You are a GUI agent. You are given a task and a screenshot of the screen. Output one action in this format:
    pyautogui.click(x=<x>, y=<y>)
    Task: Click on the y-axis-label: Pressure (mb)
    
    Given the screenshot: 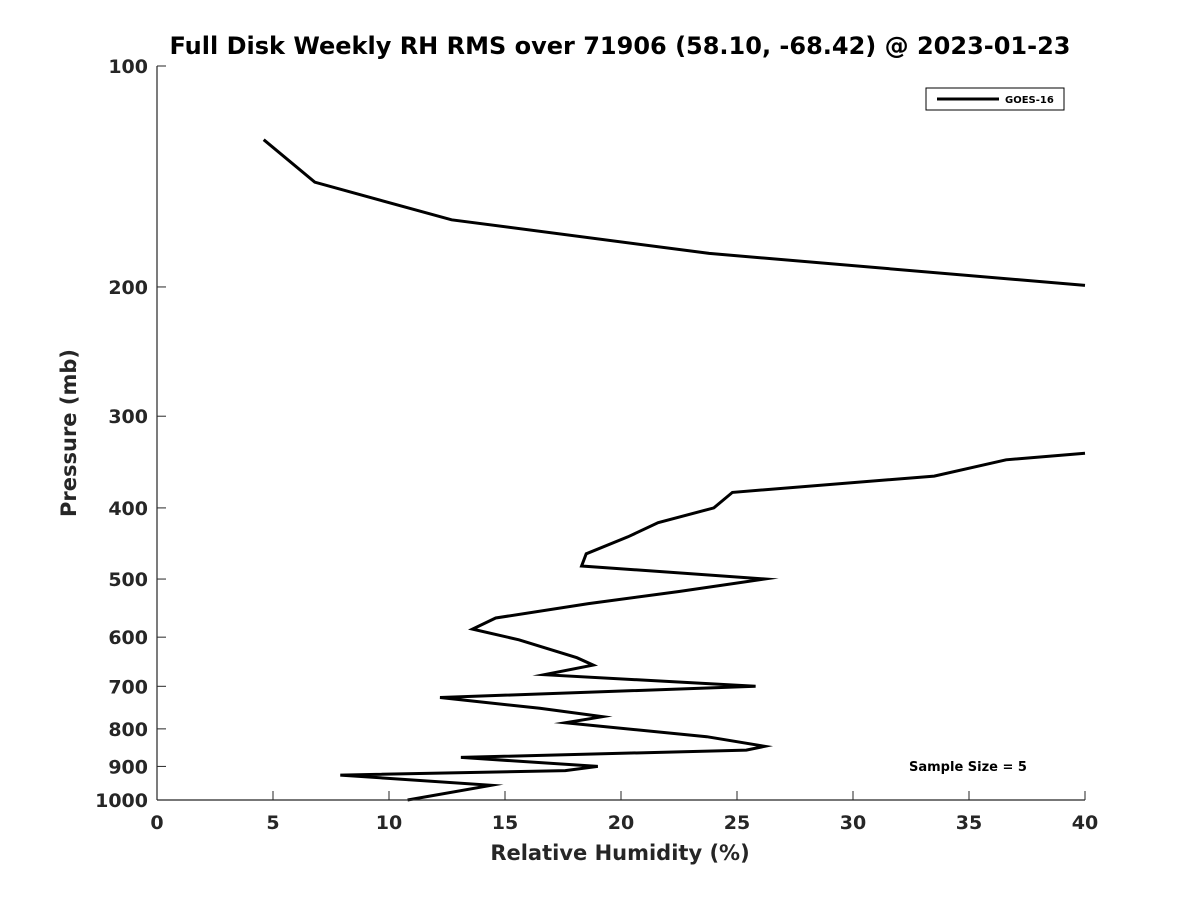 What is the action you would take?
    pyautogui.click(x=69, y=433)
    